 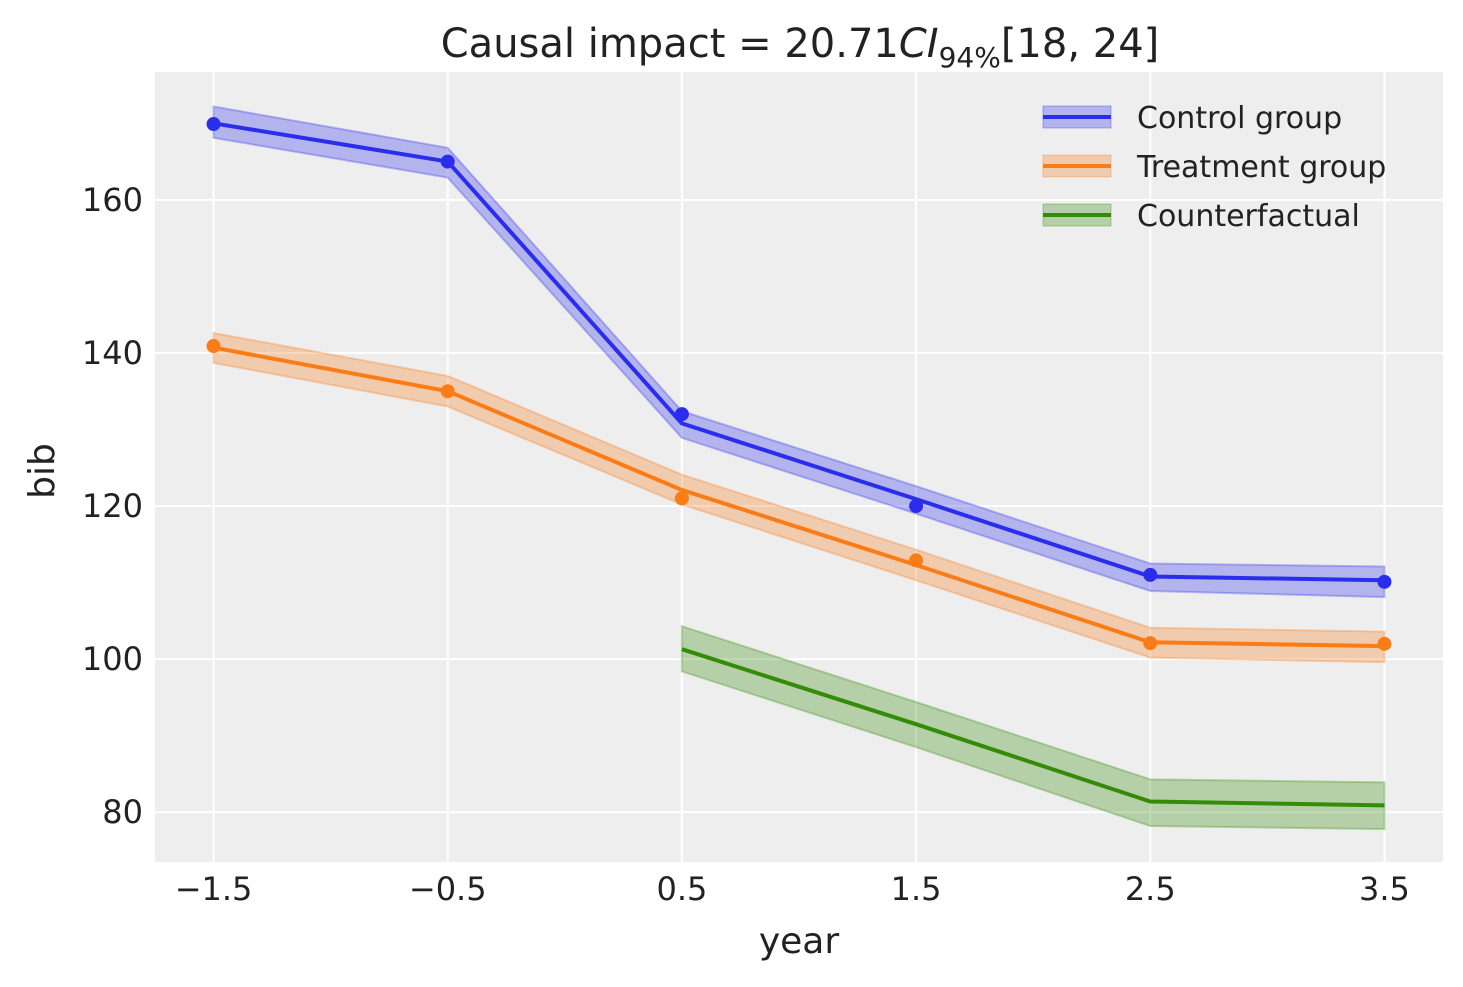 What do you see at coordinates (919, 44) in the screenshot?
I see `title-ci-symbol: CI` at bounding box center [919, 44].